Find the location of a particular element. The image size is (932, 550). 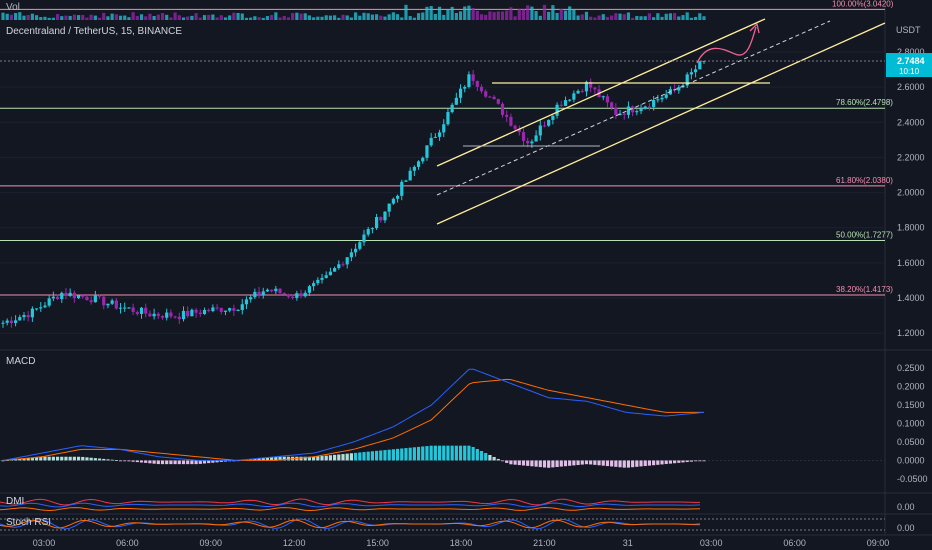

channel-median-line is located at coordinates (633, 108).